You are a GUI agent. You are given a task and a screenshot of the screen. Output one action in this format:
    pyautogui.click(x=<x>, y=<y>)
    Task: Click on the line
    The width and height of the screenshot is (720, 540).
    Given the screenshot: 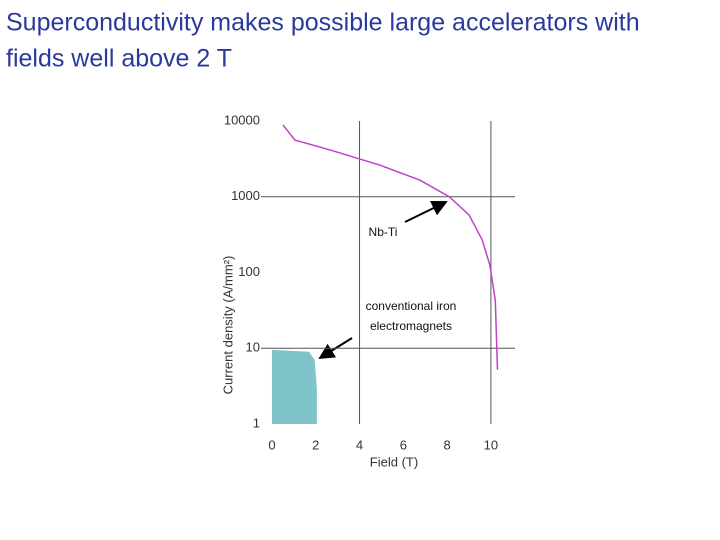 What is the action you would take?
    pyautogui.click(x=390, y=247)
    